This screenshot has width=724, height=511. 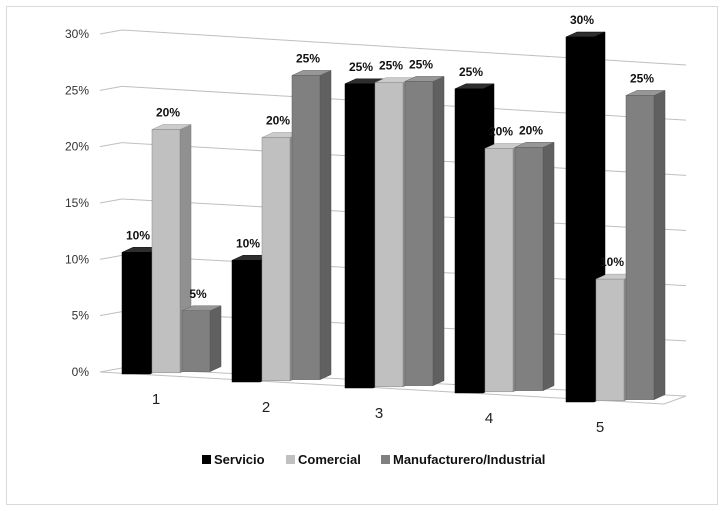 I want to click on legend-item: Comercial, so click(x=323, y=459).